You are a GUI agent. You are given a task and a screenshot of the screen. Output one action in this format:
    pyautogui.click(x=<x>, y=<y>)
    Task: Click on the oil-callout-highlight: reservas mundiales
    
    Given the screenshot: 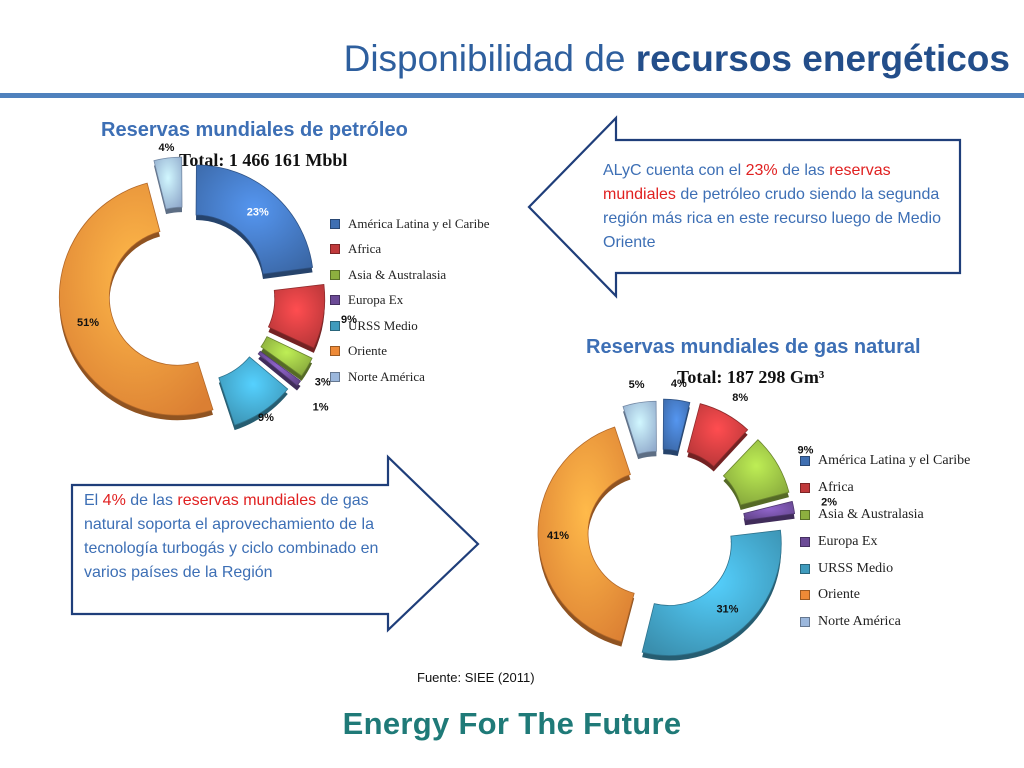 What is the action you would take?
    pyautogui.click(x=747, y=182)
    